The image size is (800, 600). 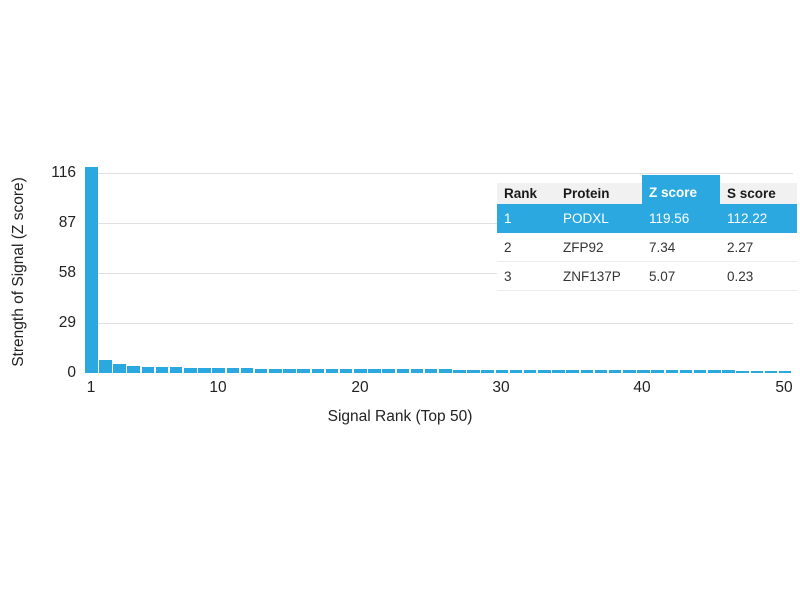 What do you see at coordinates (642, 387) in the screenshot?
I see `x-tick-40: 40` at bounding box center [642, 387].